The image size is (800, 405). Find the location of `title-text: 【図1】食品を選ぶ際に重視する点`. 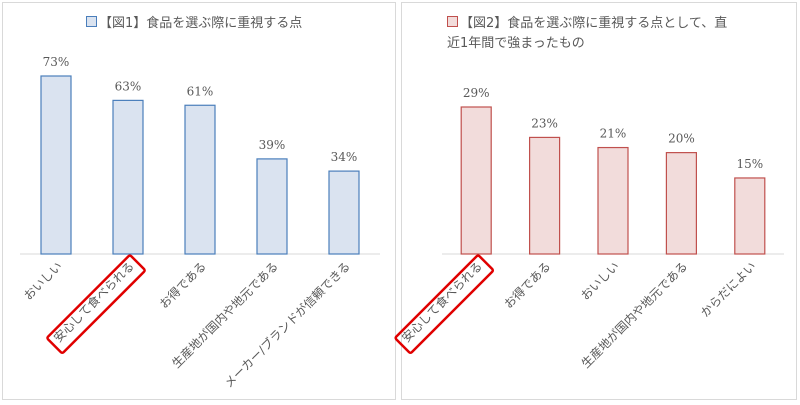

title-text: 【図1】食品を選ぶ際に重視する点 is located at coordinates (201, 23).